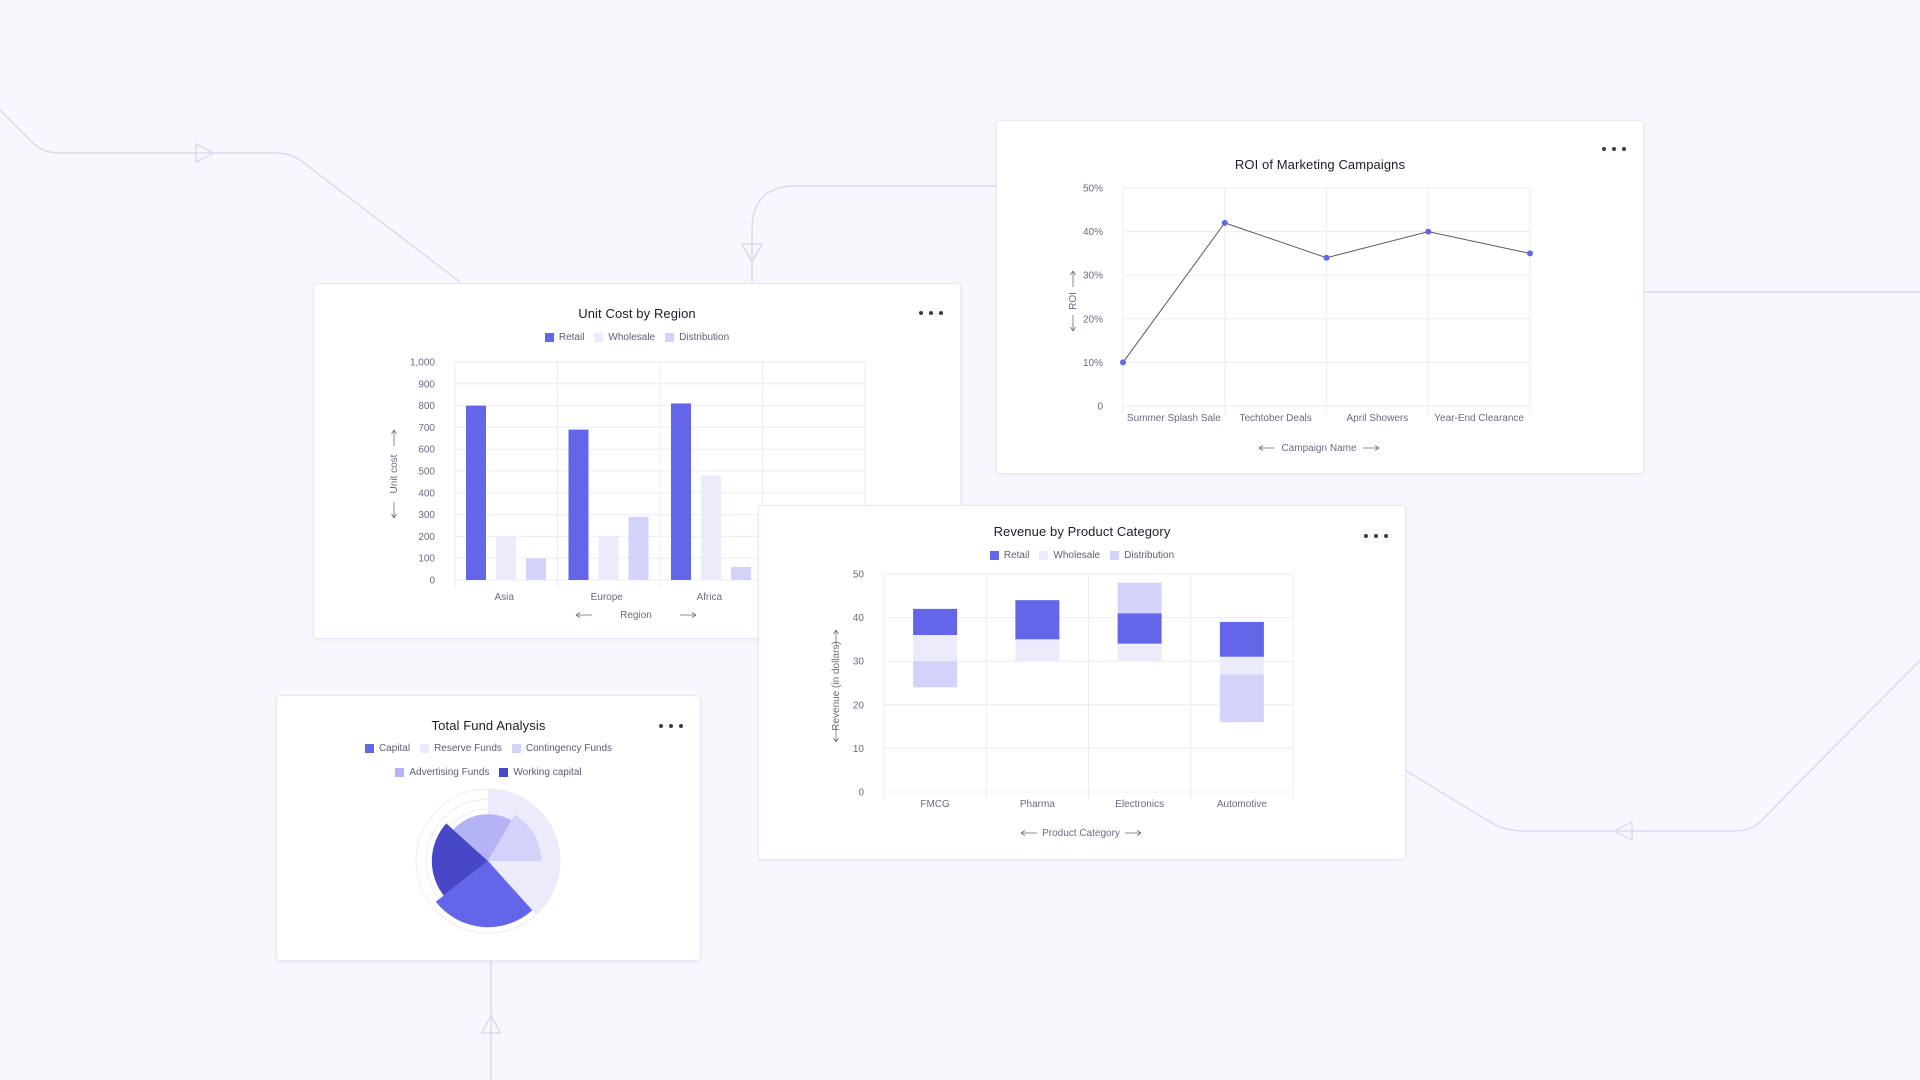 This screenshot has width=1920, height=1080. What do you see at coordinates (449, 772) in the screenshot?
I see `legend-label: Advertising Funds` at bounding box center [449, 772].